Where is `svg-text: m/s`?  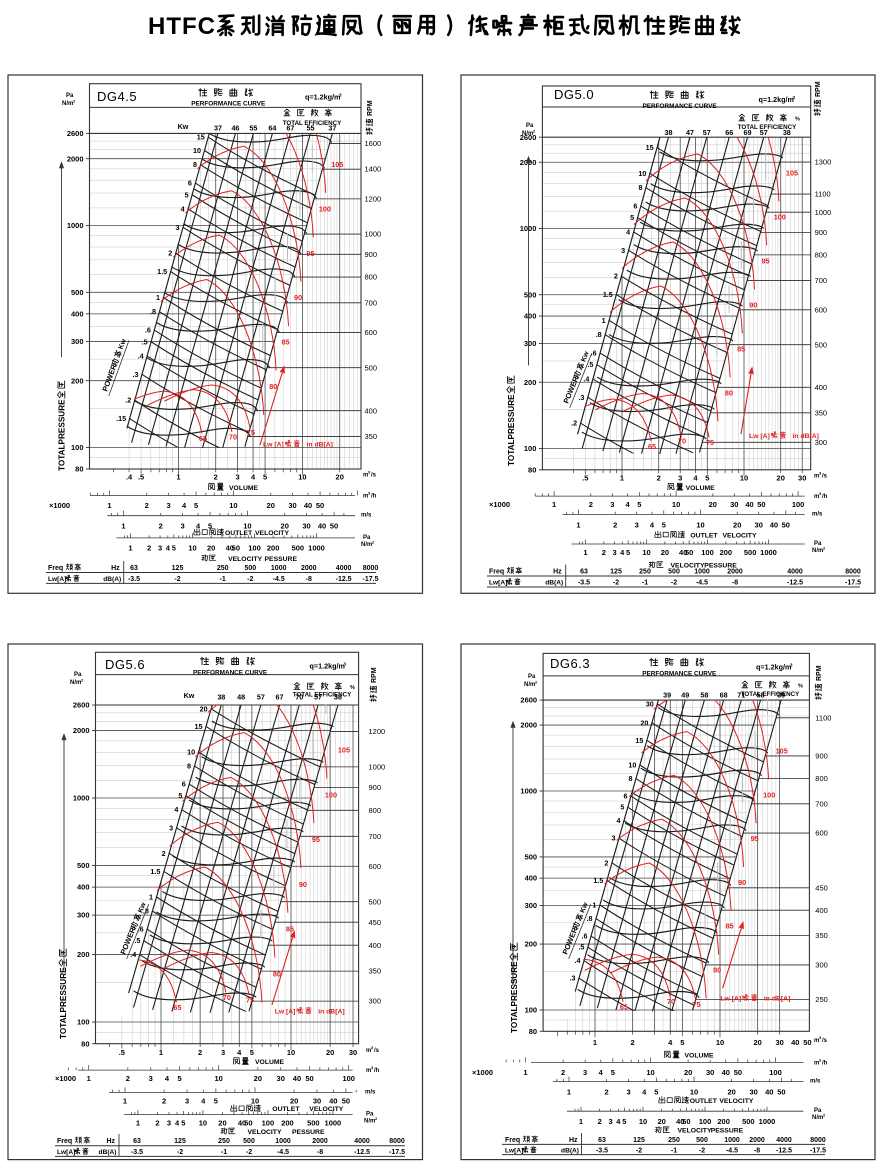 svg-text: m/s is located at coordinates (815, 1082).